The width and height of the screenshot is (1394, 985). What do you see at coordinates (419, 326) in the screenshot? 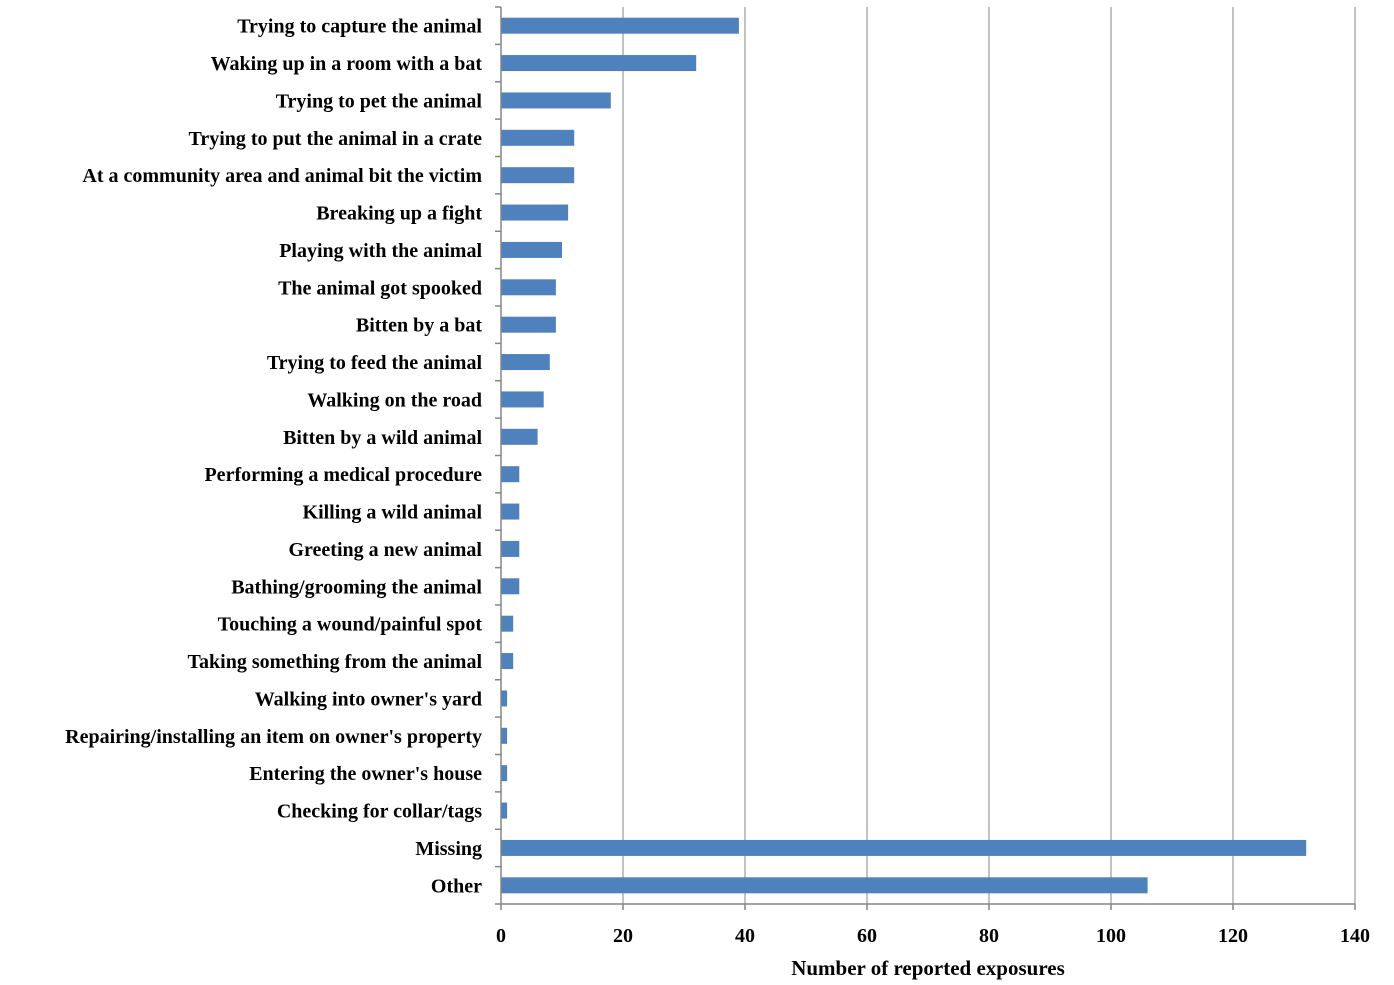
I see `category-label-8: Bitten by a bat` at bounding box center [419, 326].